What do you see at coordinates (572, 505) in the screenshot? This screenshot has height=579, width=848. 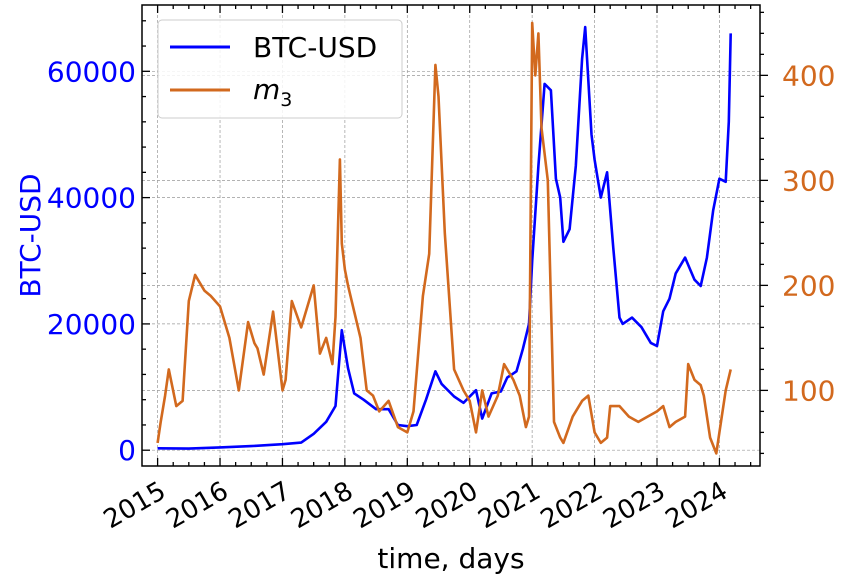 I see `x-tick-label-2022: 2022` at bounding box center [572, 505].